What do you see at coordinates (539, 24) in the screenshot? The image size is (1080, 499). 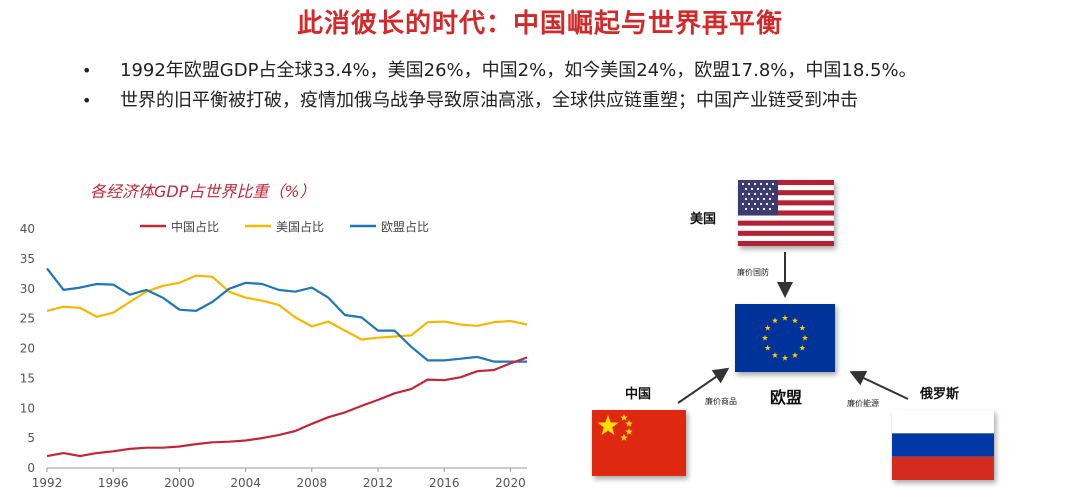 I see `slide-title: 此消彼长的时代：中国崛起与世界再平衡` at bounding box center [539, 24].